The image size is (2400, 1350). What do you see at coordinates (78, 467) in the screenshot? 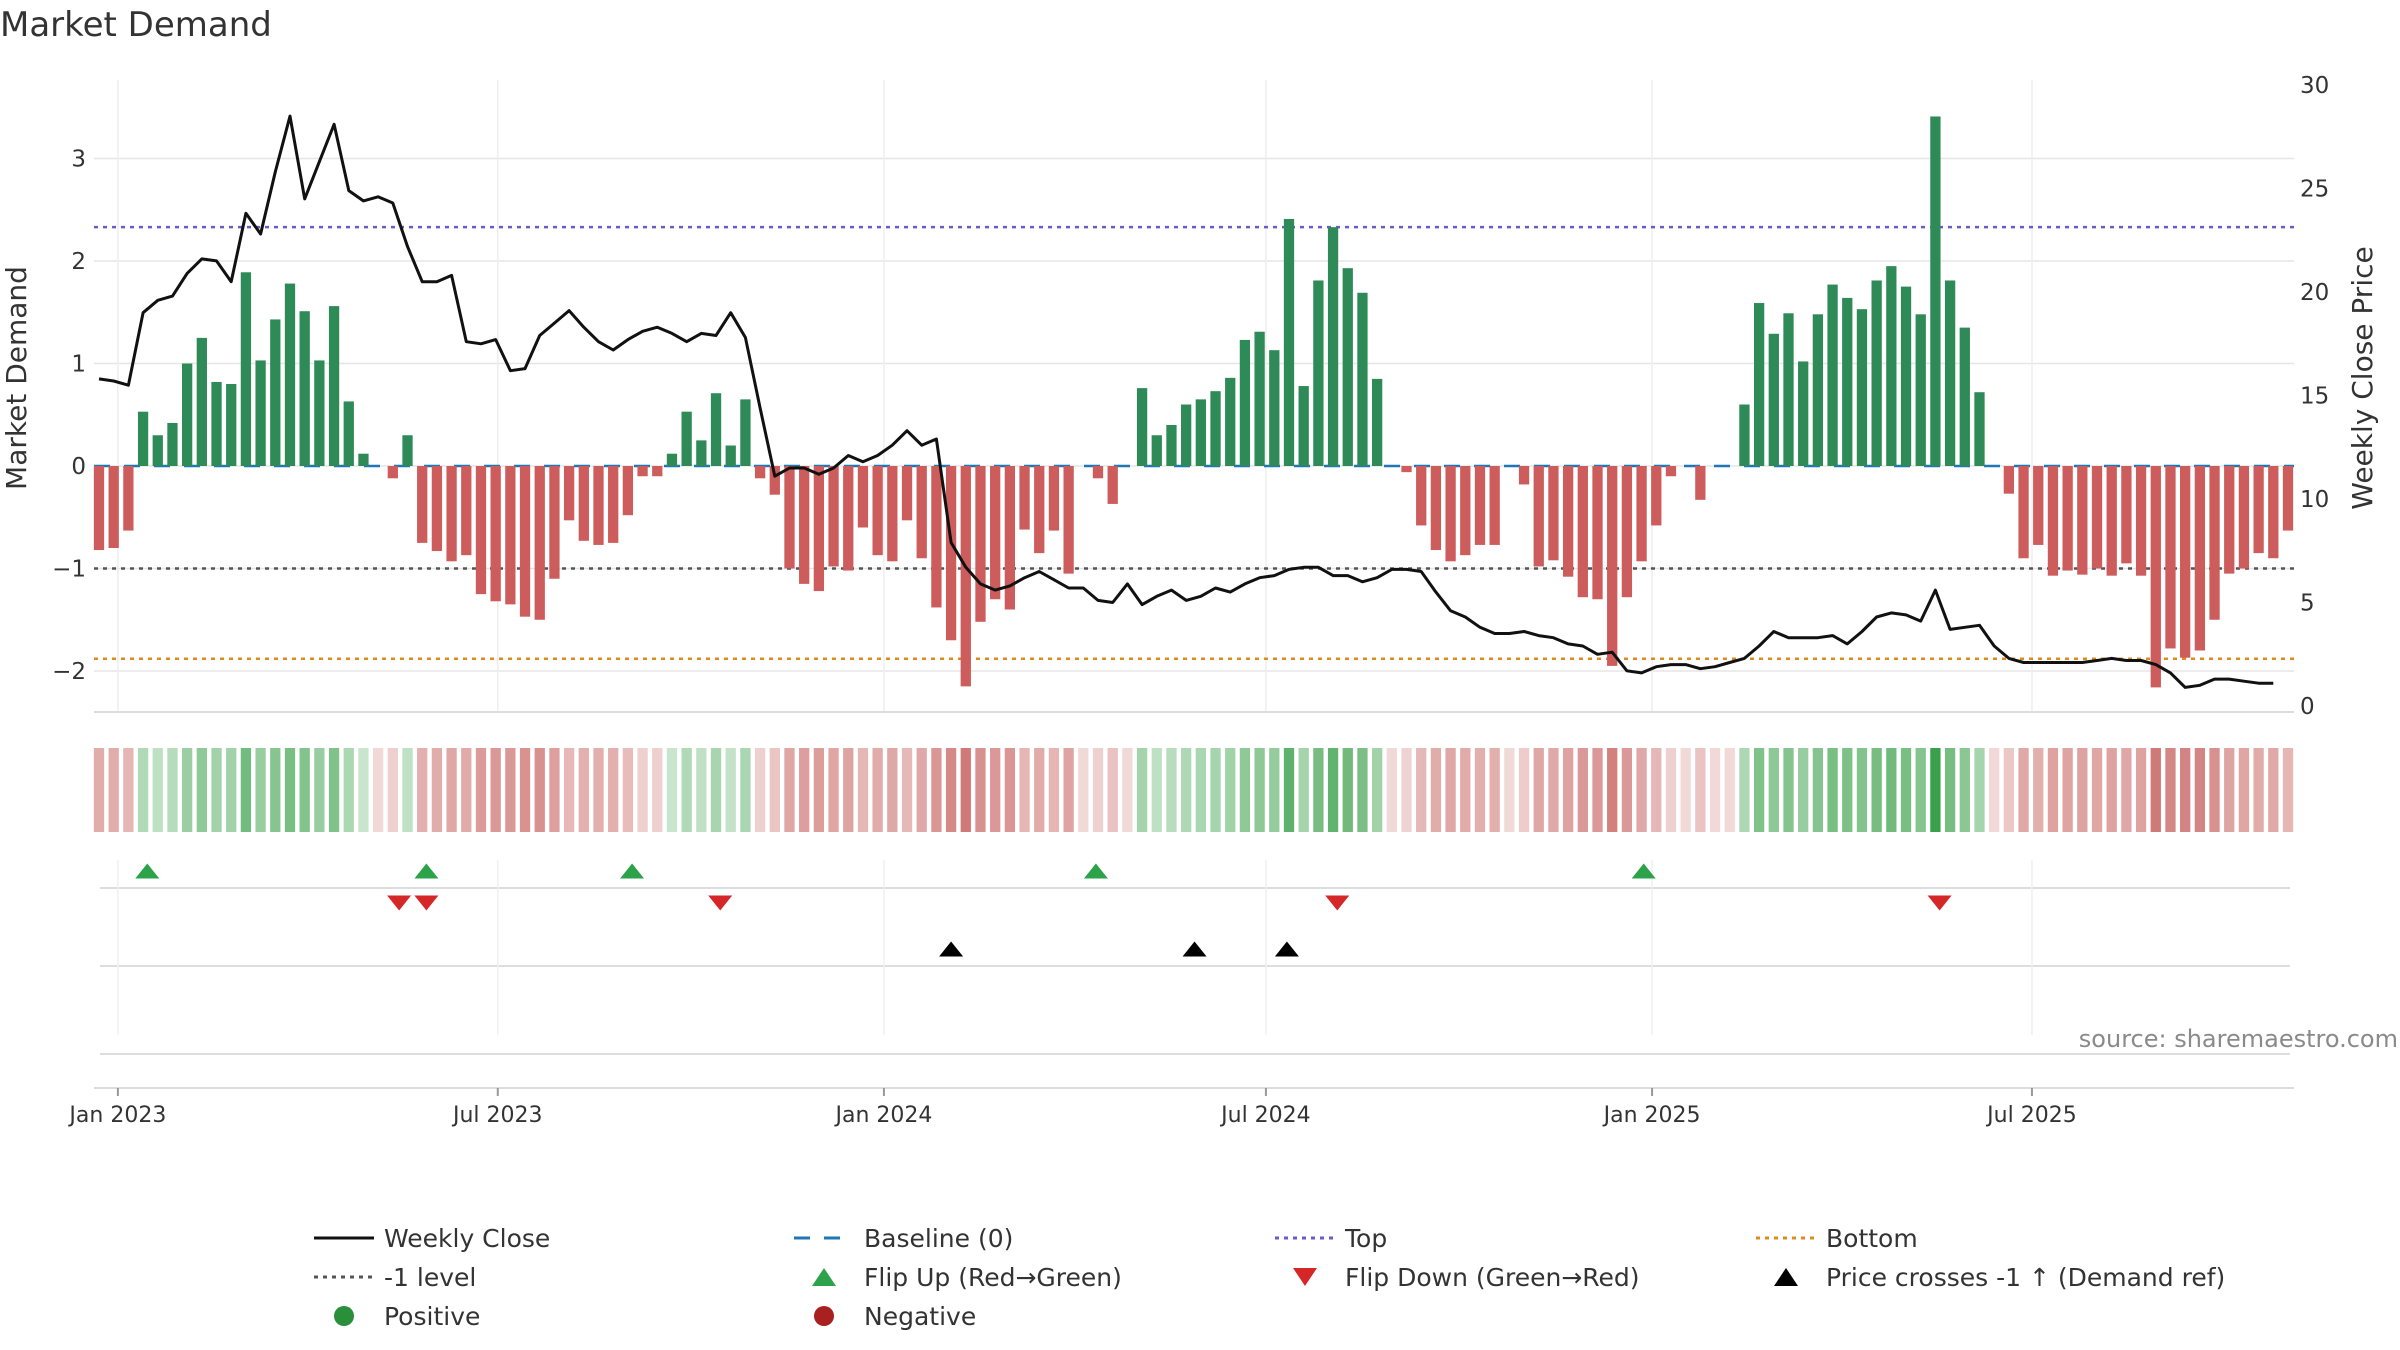
I see `y-tick-label: 0` at bounding box center [78, 467].